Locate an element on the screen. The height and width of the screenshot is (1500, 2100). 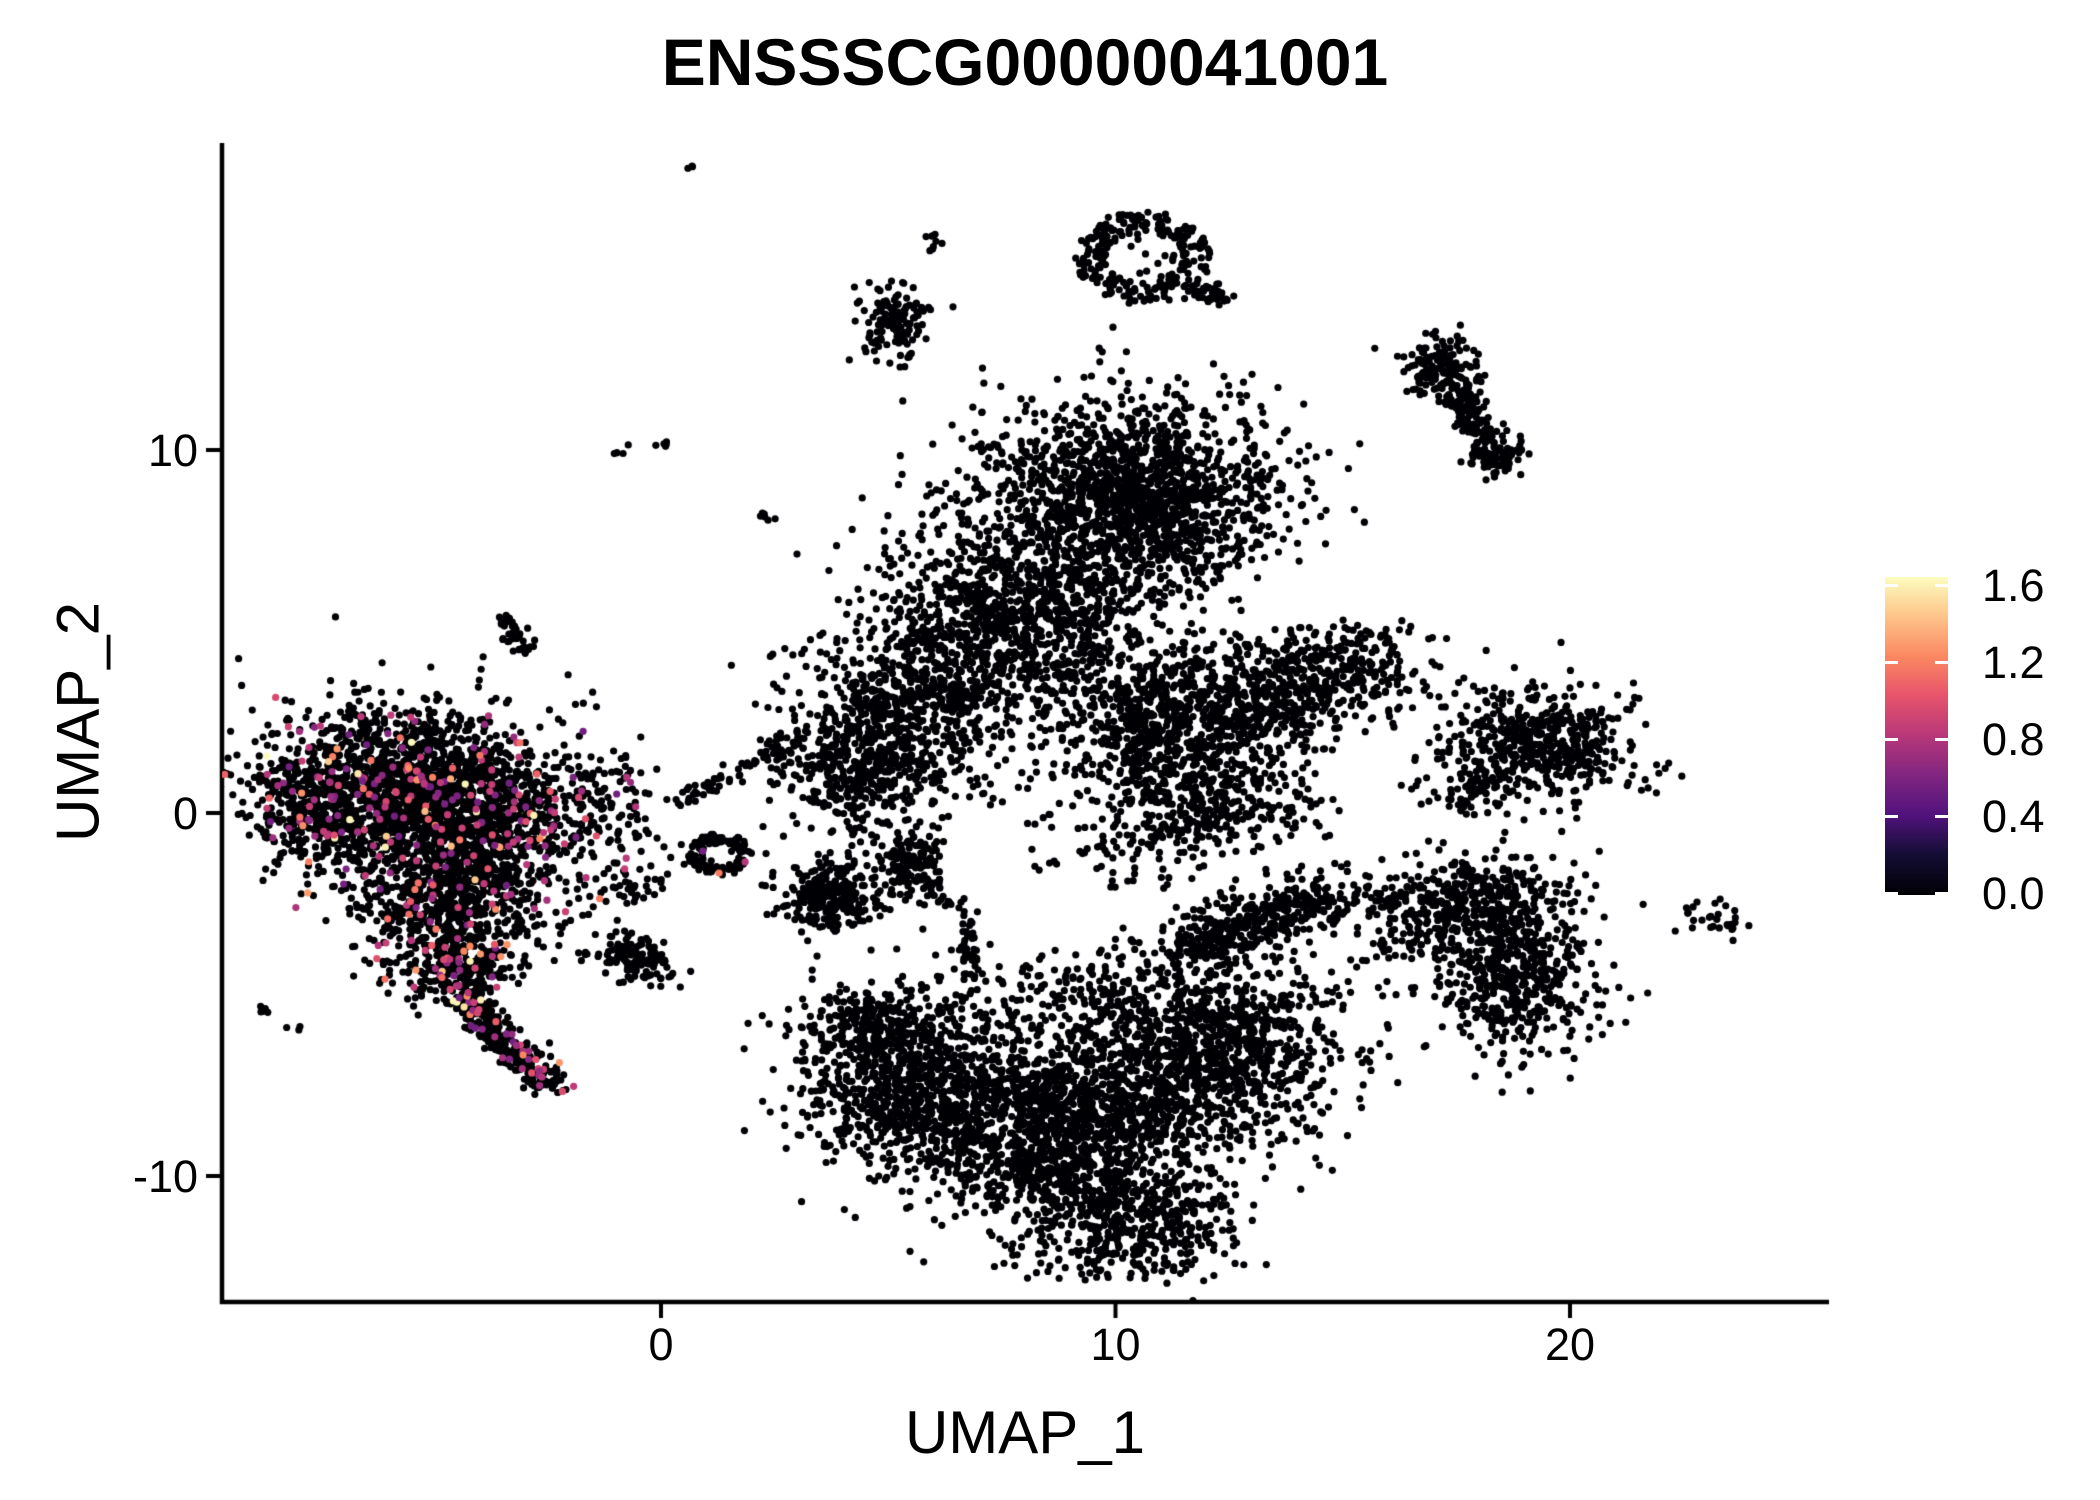
x-tick-label: 20 is located at coordinates (1570, 1344).